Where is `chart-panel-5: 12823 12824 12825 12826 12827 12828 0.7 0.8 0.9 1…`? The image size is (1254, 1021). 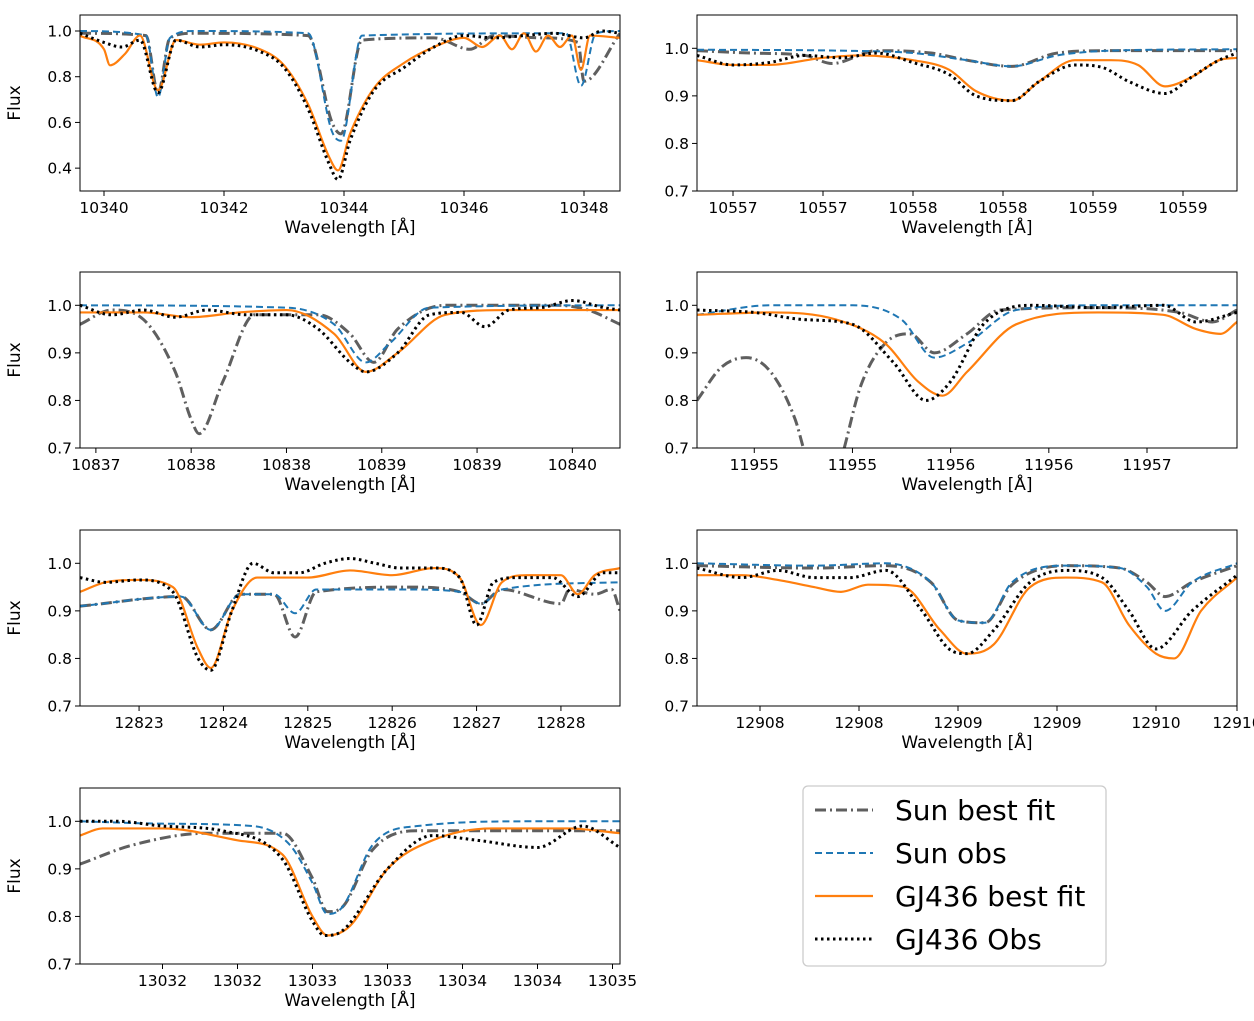
chart-panel-5: 12823 12824 12825 12826 12827 12828 0.7 0.8 0.9 1… is located at coordinates (313, 641).